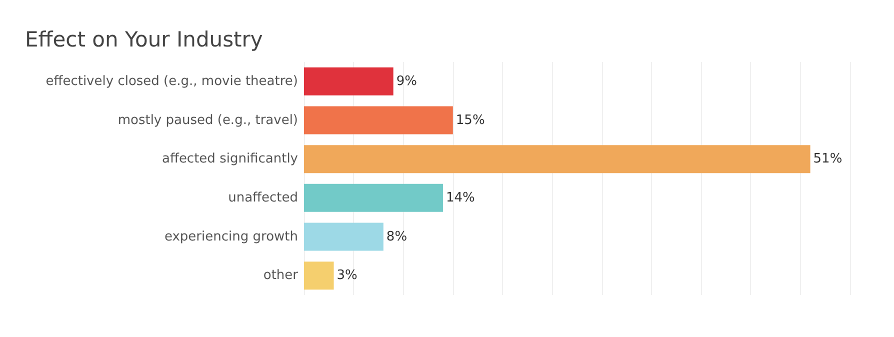  I want to click on data-label: 3%, so click(347, 276).